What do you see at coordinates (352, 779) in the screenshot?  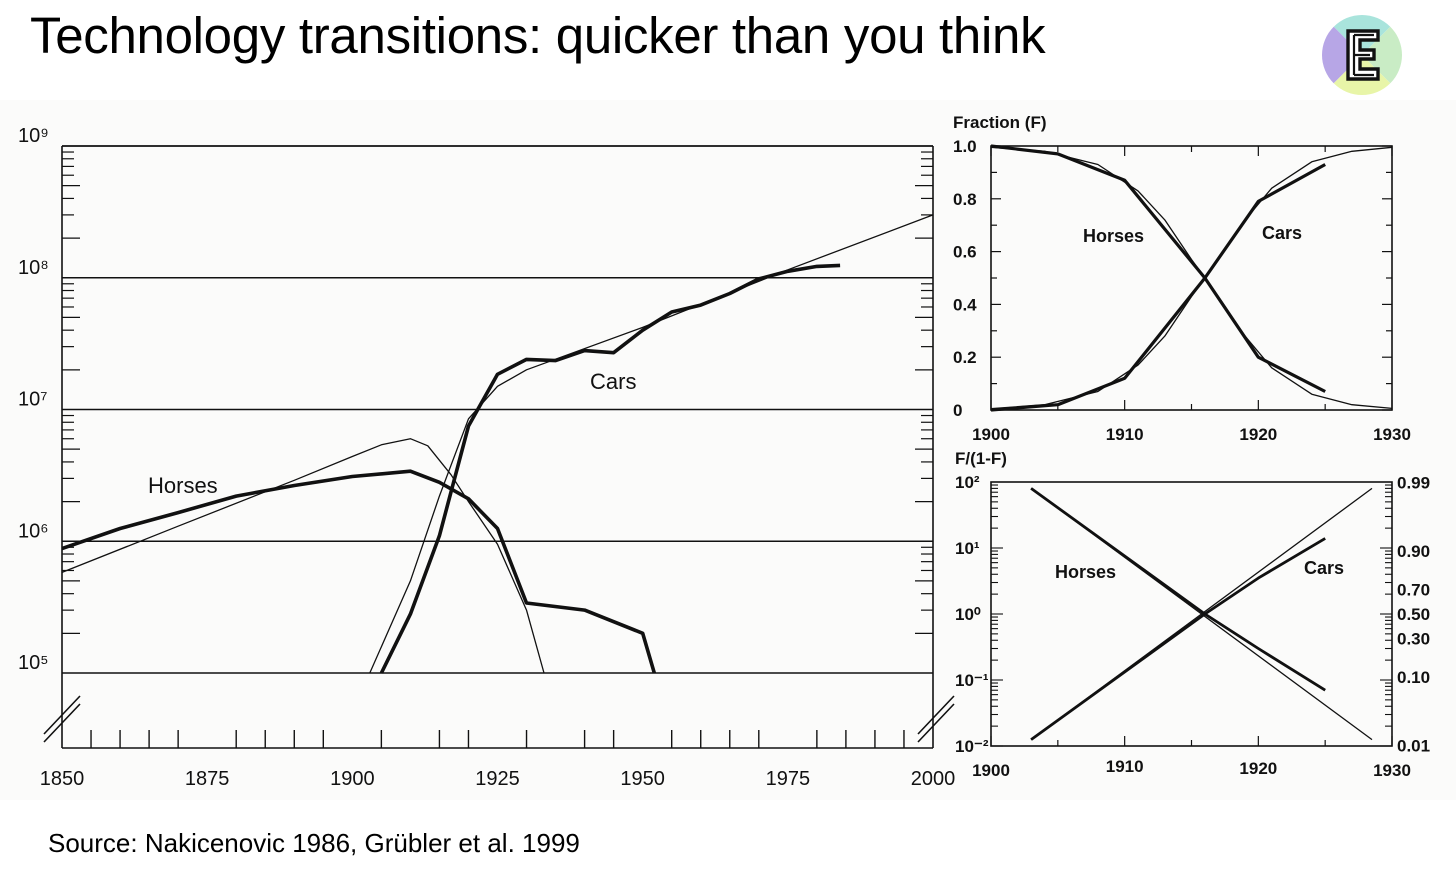 I see `main-x-tick-label: 1900` at bounding box center [352, 779].